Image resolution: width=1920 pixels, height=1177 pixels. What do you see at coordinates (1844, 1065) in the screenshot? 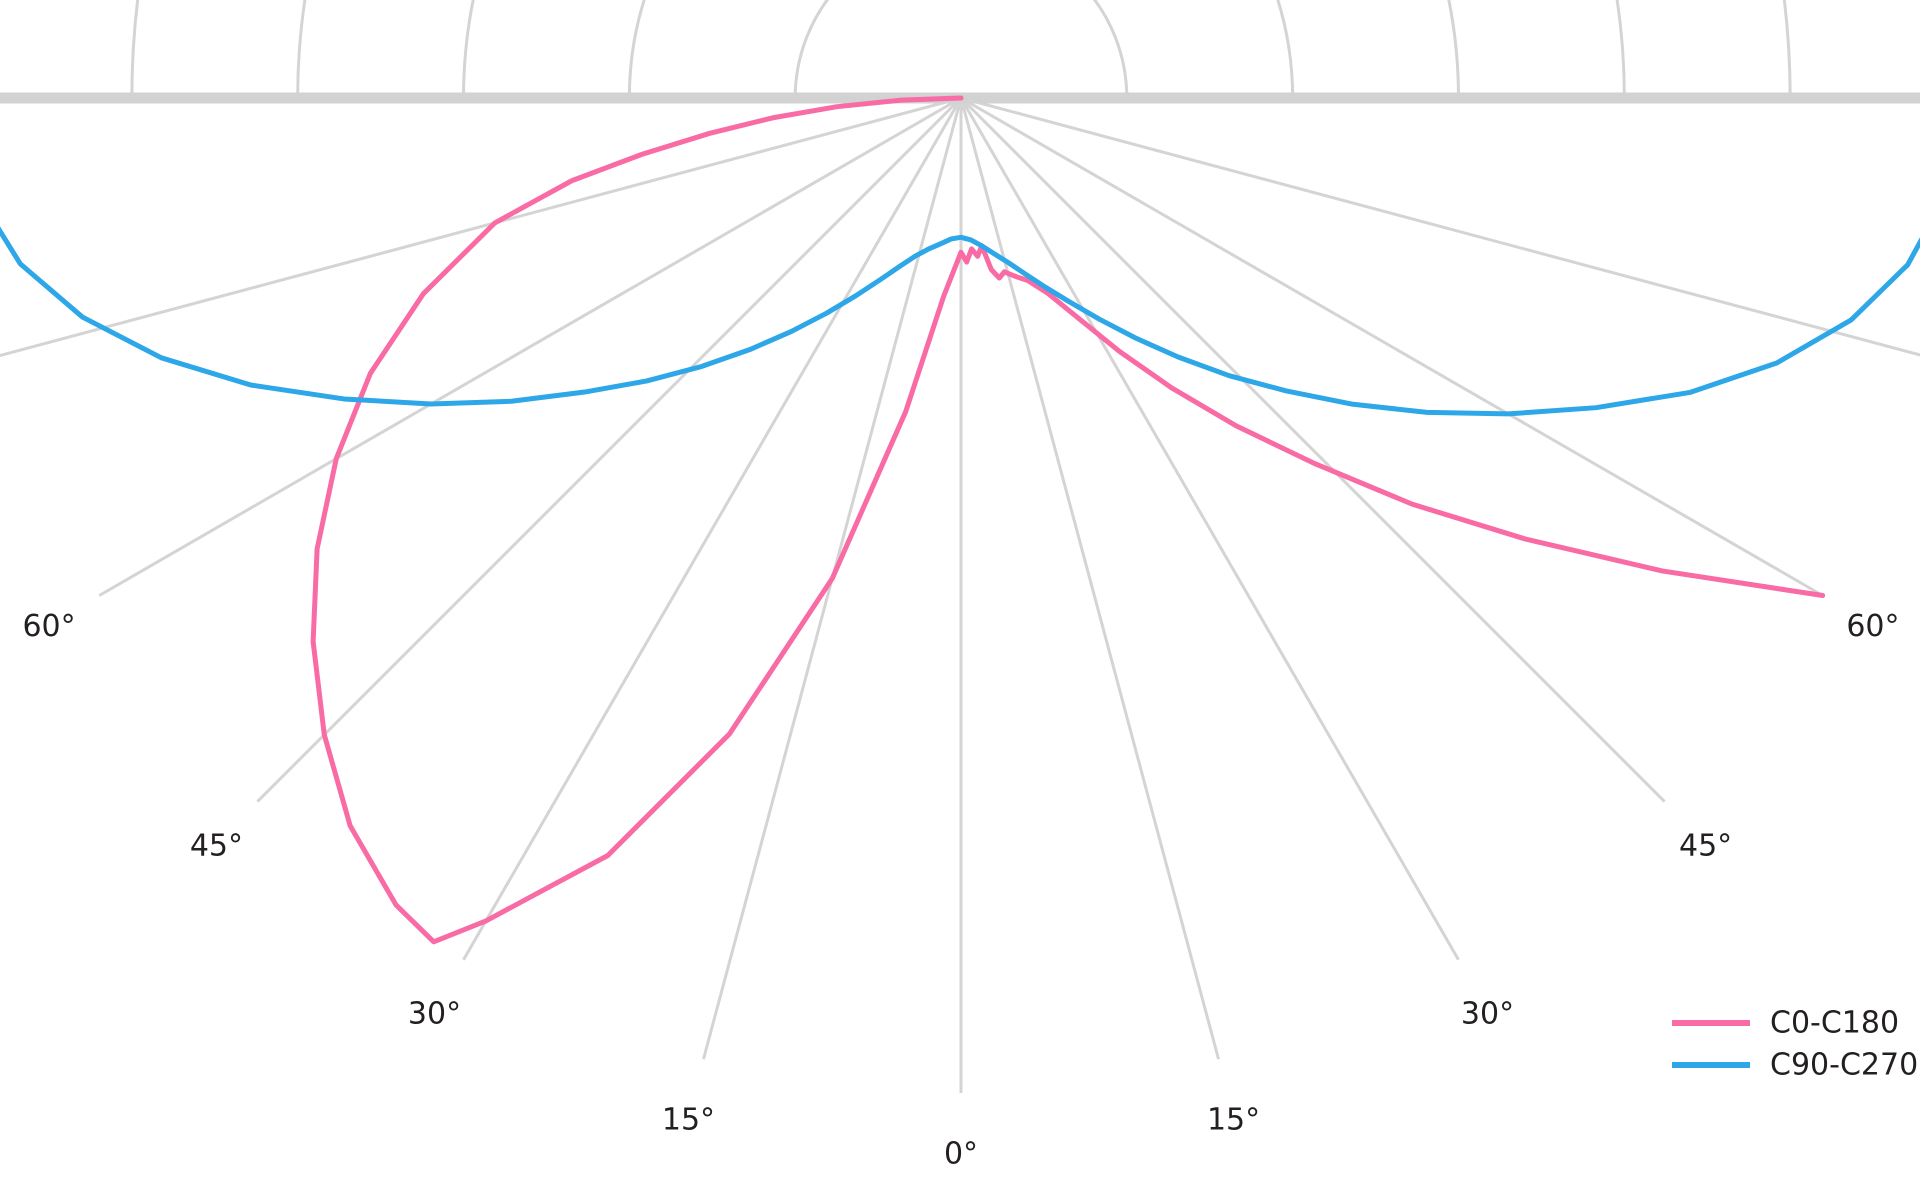
I see `legend-label-1: C90-C270` at bounding box center [1844, 1065].